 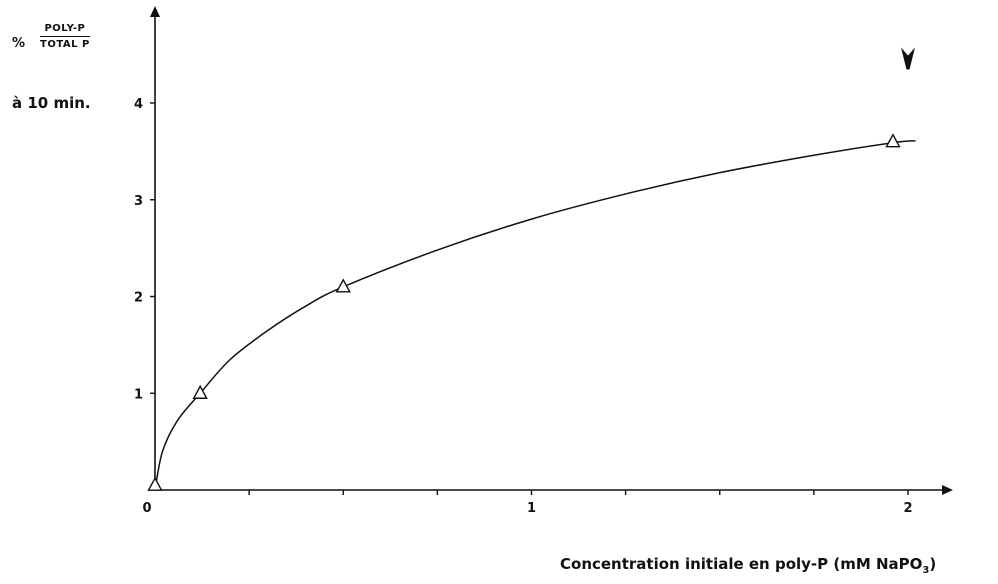 What do you see at coordinates (65, 44) in the screenshot?
I see `y-axis-label-denominator: TOTAL P` at bounding box center [65, 44].